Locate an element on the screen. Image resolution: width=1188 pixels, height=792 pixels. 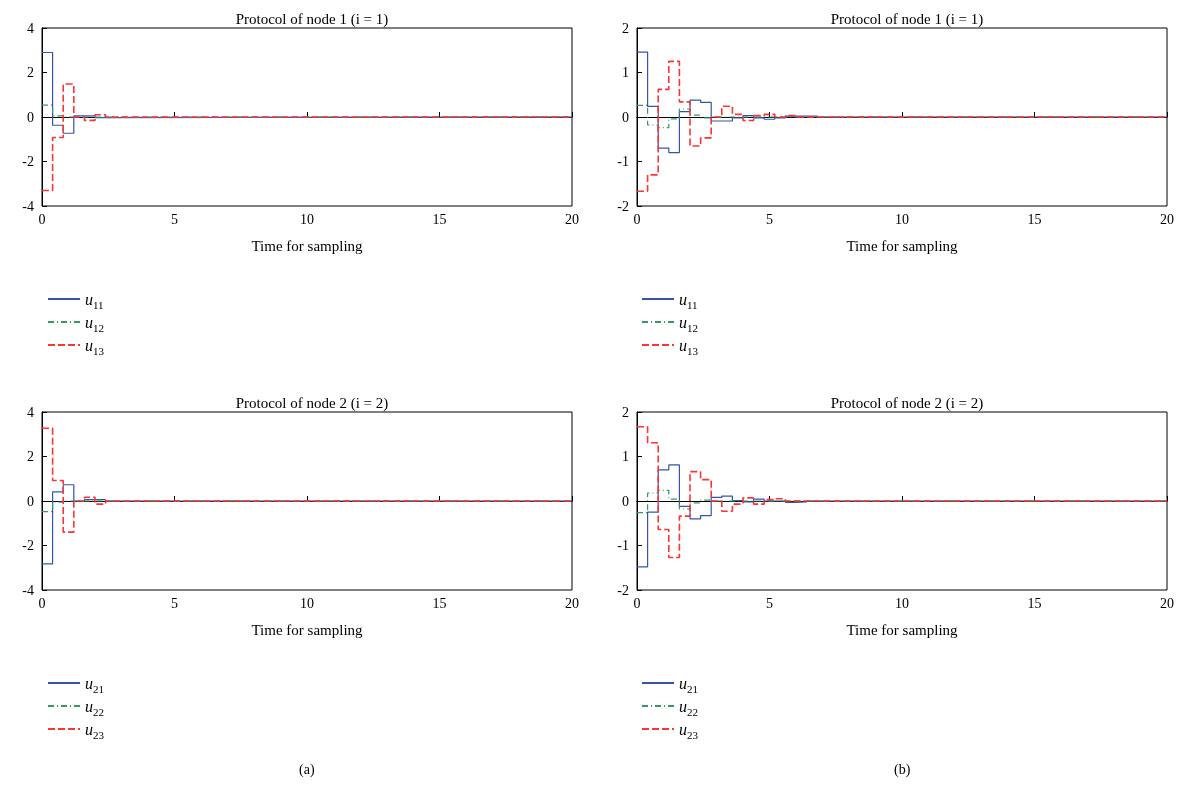
text: (a) is located at coordinates (307, 769).